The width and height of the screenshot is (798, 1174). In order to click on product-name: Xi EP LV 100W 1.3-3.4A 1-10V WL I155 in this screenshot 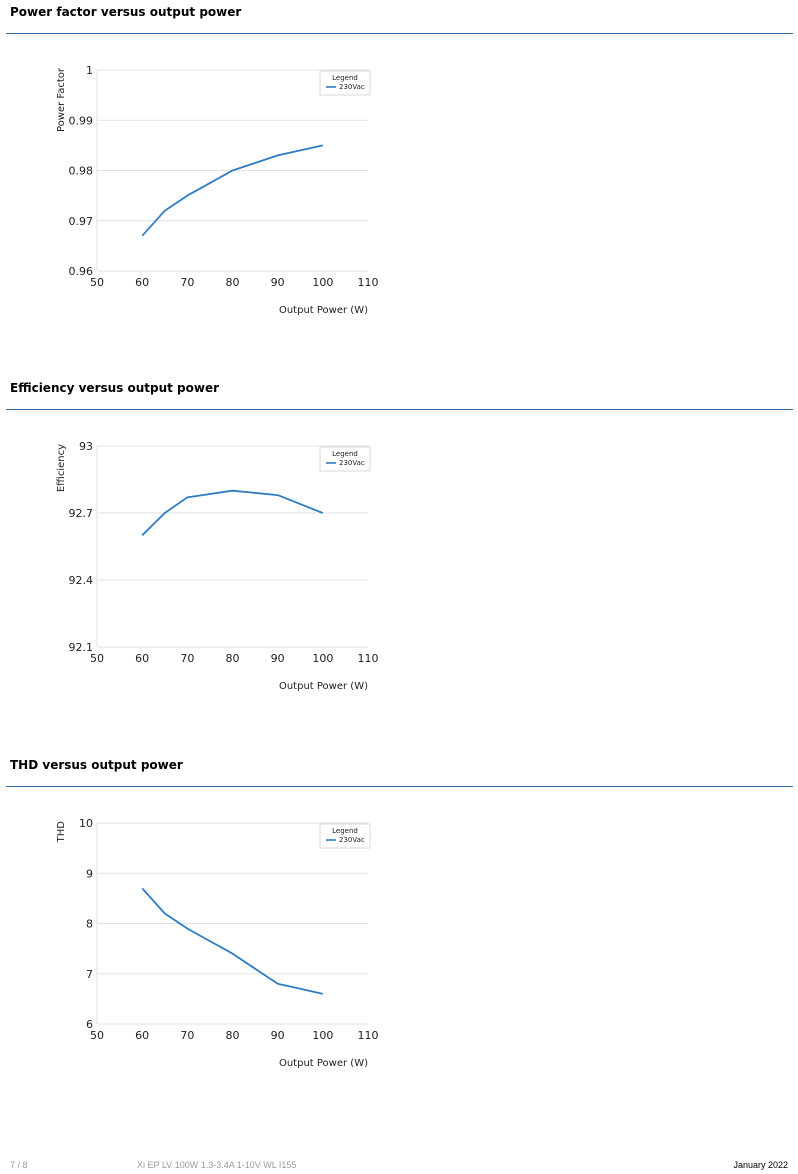, I will do `click(217, 1165)`.